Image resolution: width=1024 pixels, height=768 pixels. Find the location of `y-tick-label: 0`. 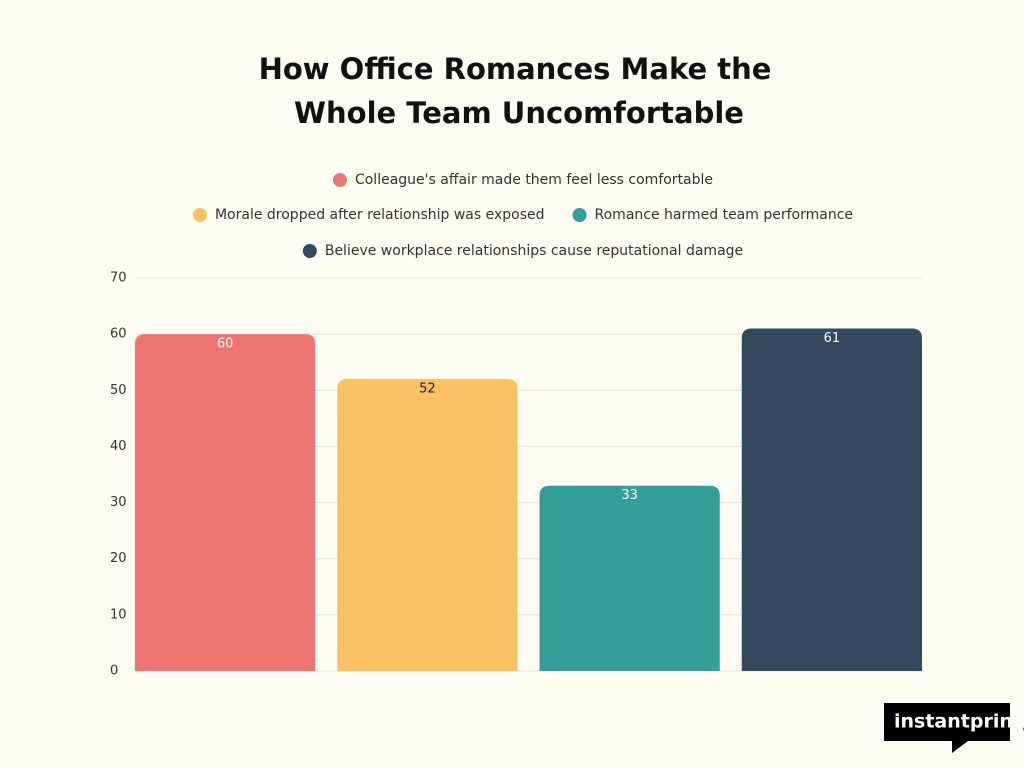

y-tick-label: 0 is located at coordinates (114, 671).